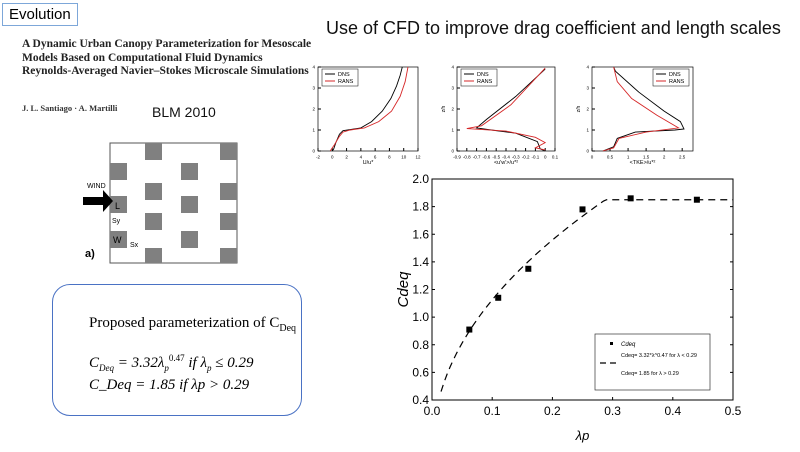 The width and height of the screenshot is (800, 452). I want to click on domain-frame, so click(173, 203).